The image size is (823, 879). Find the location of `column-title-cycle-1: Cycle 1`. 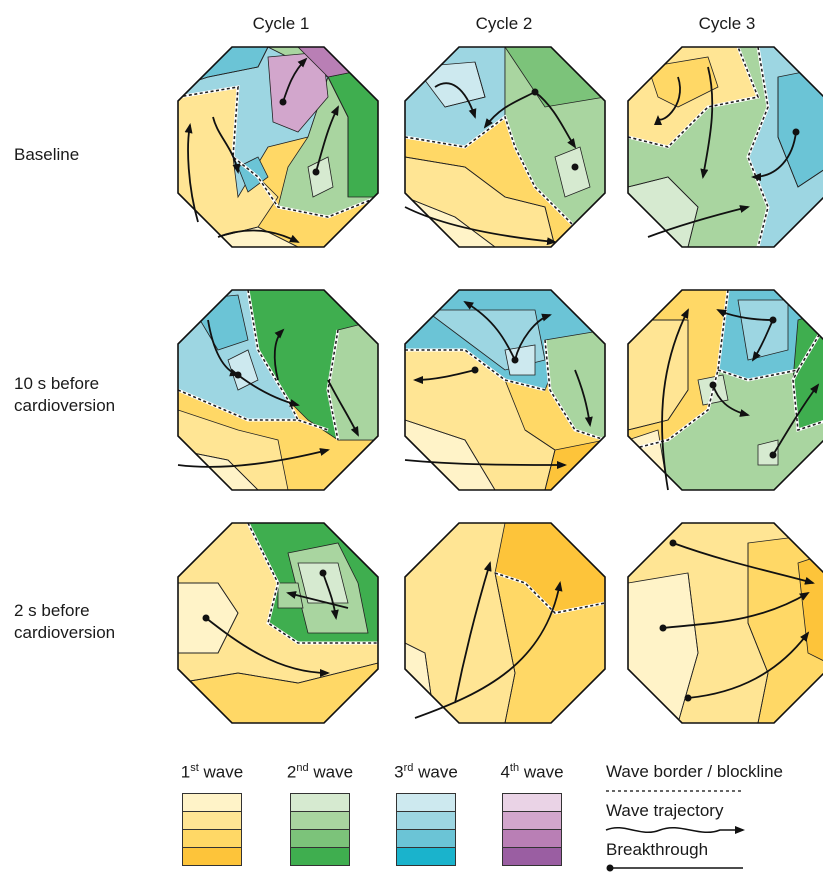

column-title-cycle-1: Cycle 1 is located at coordinates (281, 23).